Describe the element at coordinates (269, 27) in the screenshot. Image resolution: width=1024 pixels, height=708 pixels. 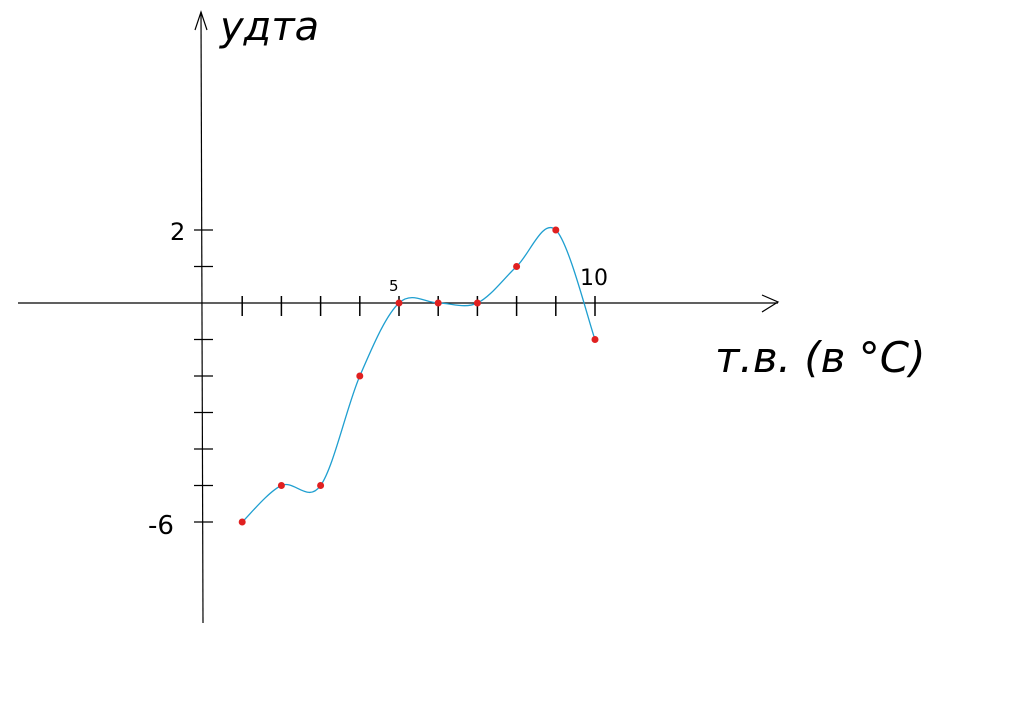
I see `y-axis-label: удта` at that location.